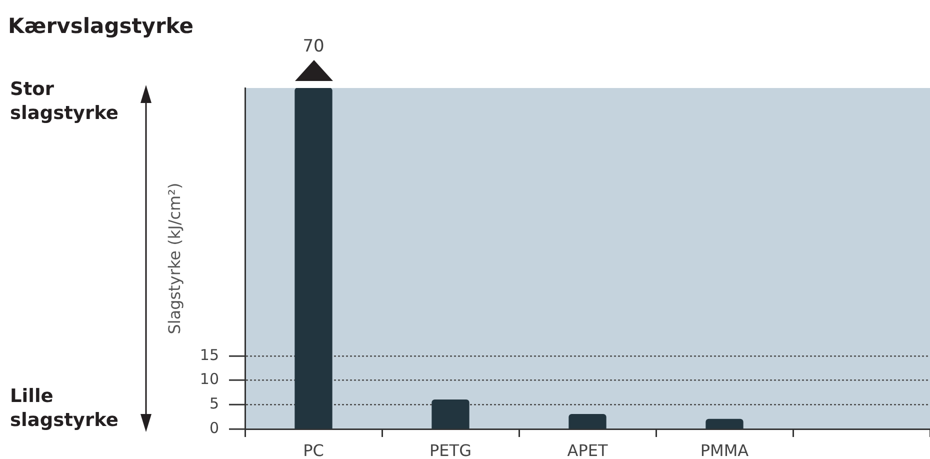  What do you see at coordinates (313, 46) in the screenshot?
I see `data-label: 70` at bounding box center [313, 46].